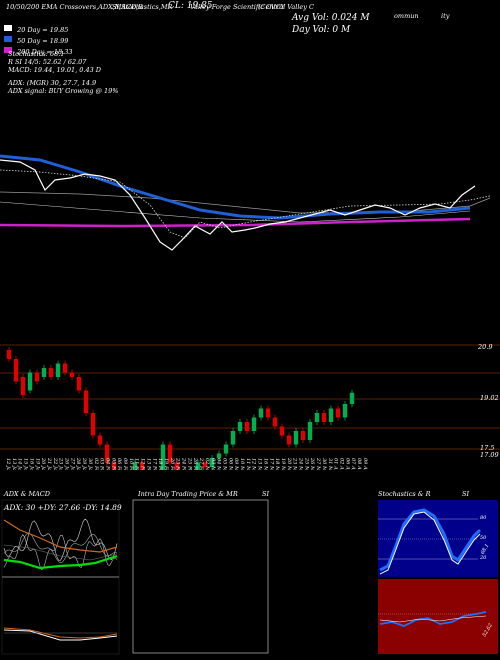 The width and height of the screenshot is (500, 660). Describe the element at coordinates (55, 463) in the screenshot. I see `date-label: 22 Jan` at that location.